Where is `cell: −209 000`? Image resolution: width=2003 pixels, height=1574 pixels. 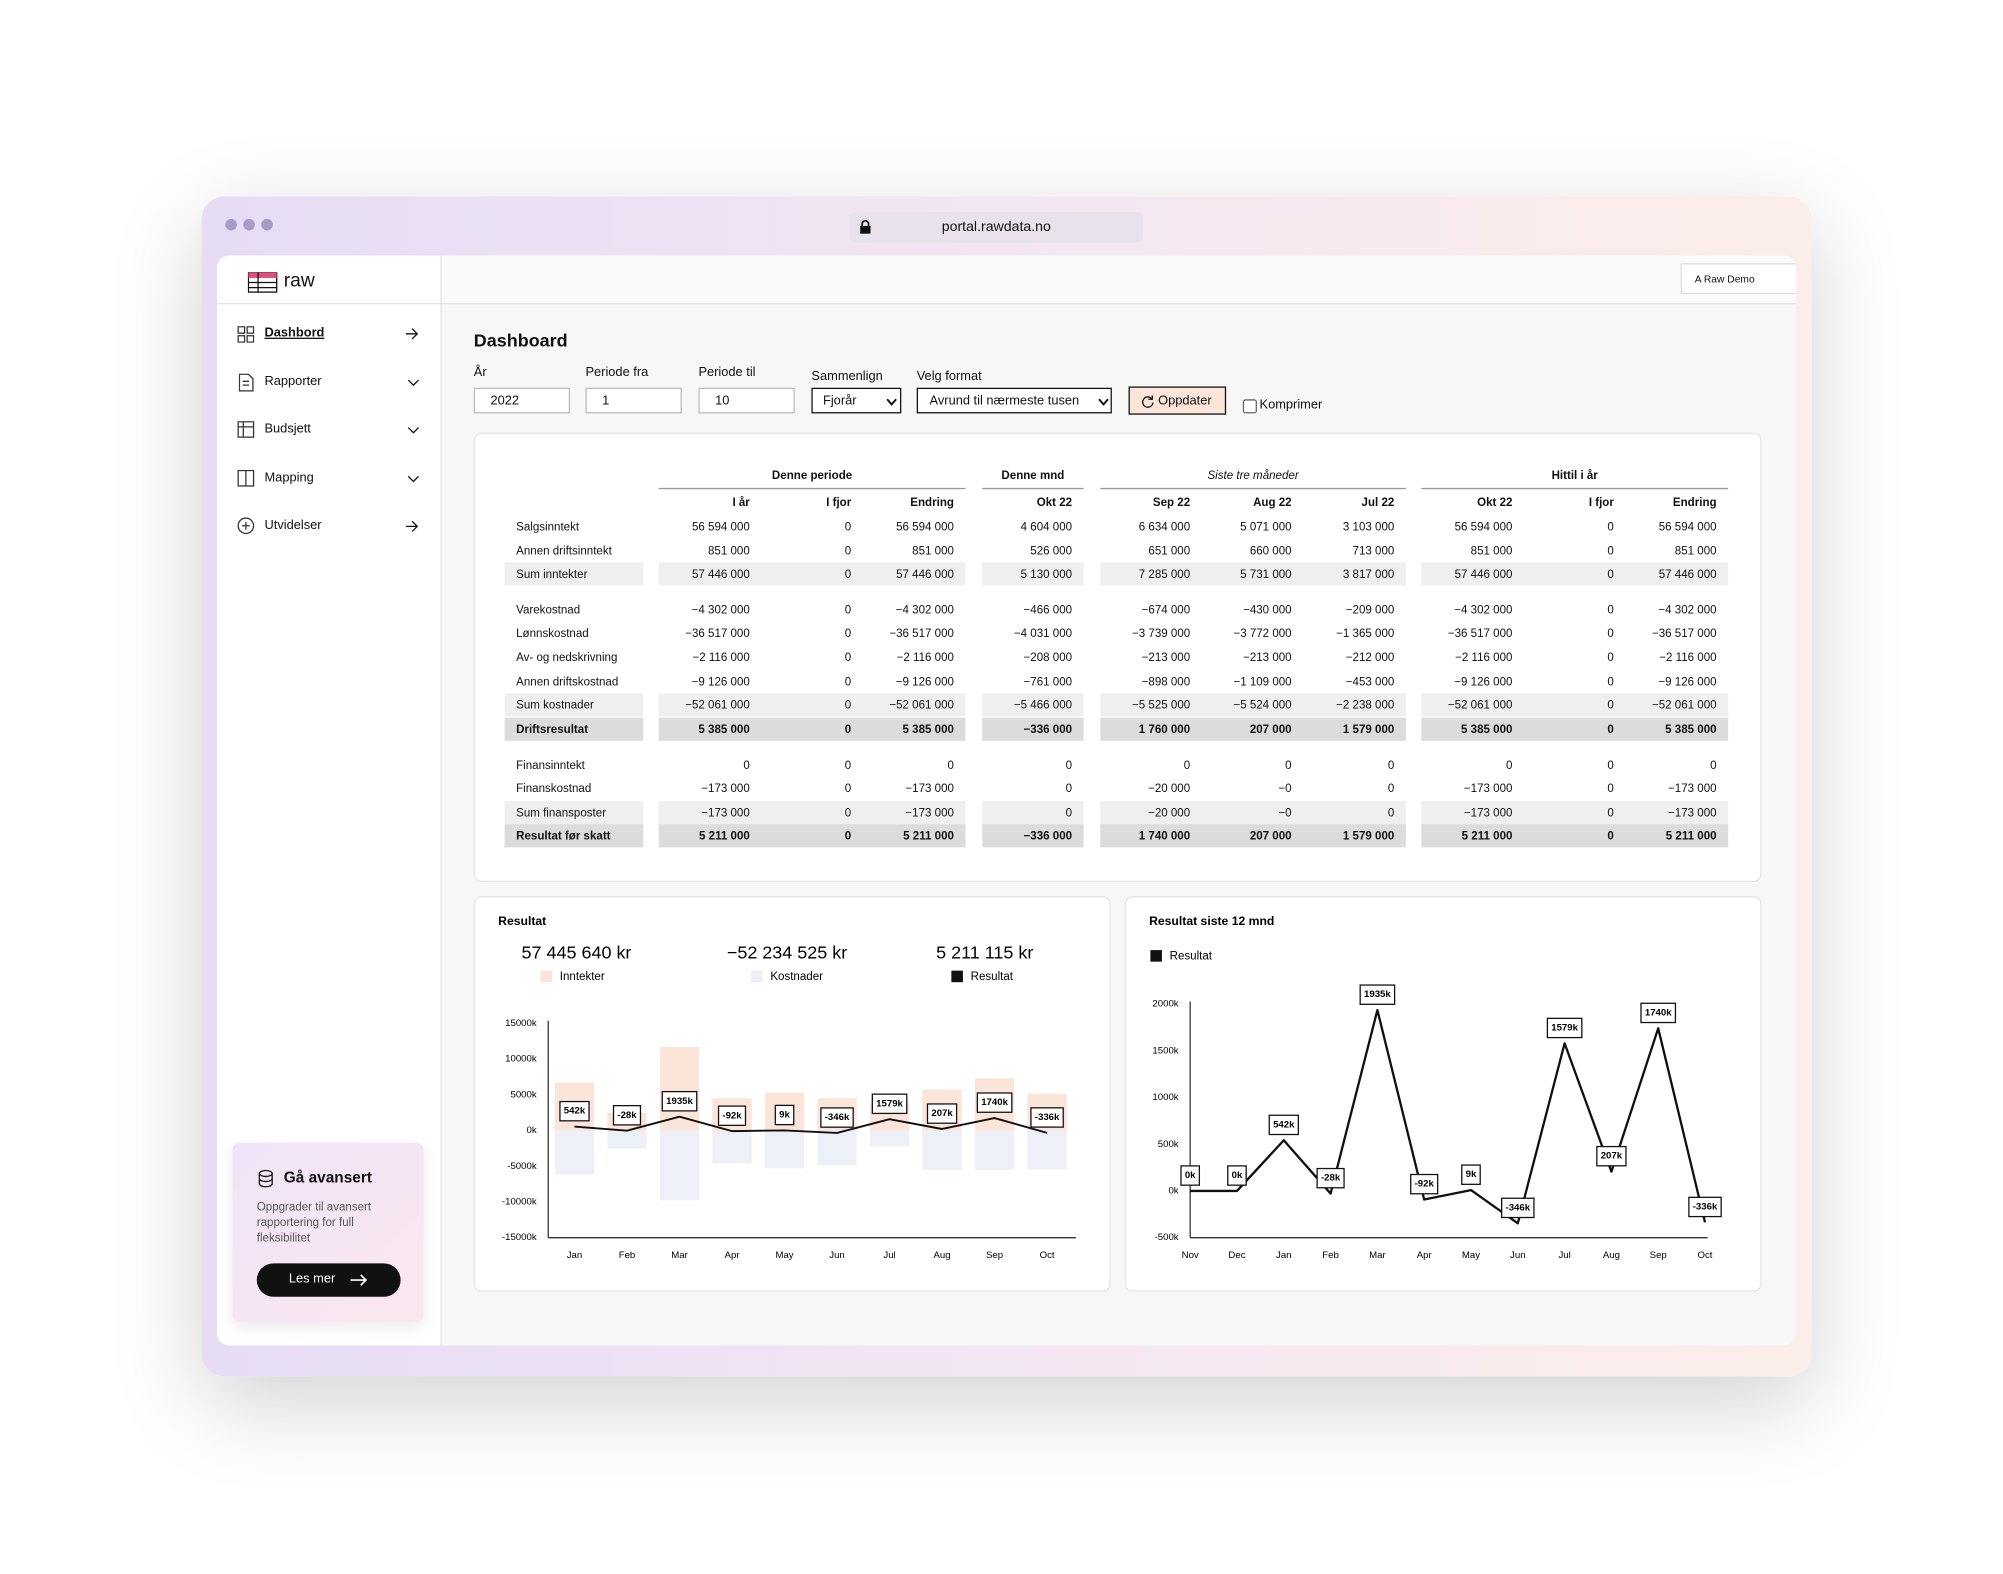
cell: −209 000 is located at coordinates (1370, 610).